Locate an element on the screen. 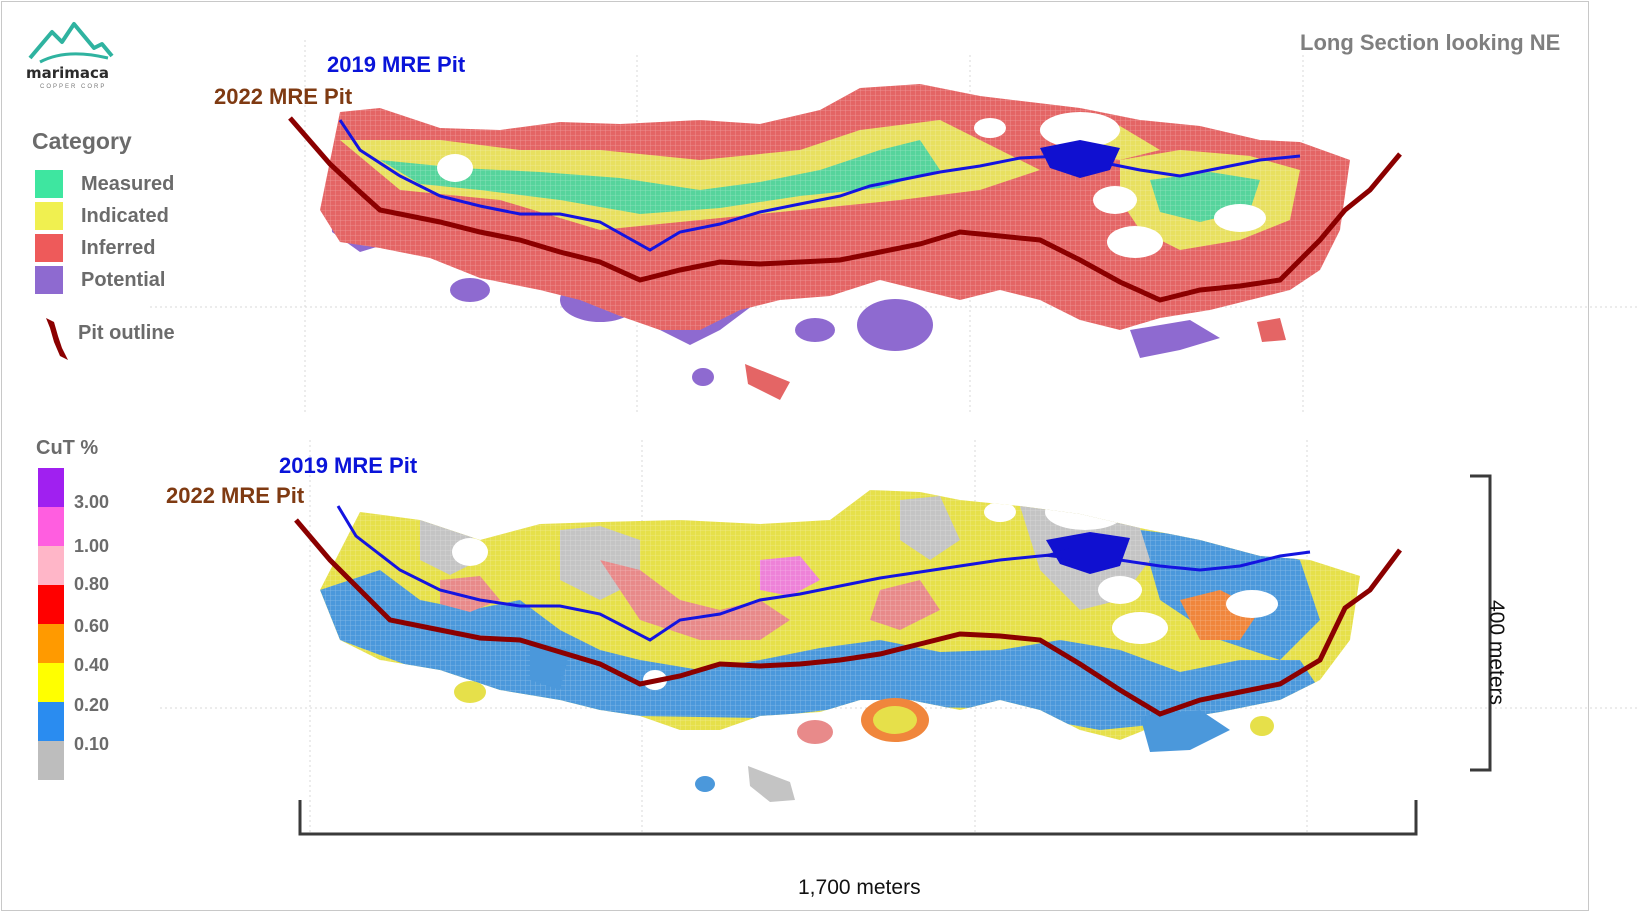  cut-tick-label: 0.60 is located at coordinates (92, 626).